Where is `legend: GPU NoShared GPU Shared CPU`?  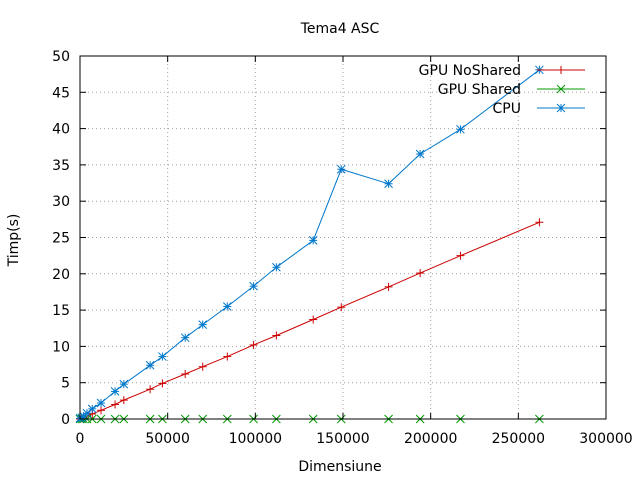
legend: GPU NoShared GPU Shared CPU is located at coordinates (502, 90).